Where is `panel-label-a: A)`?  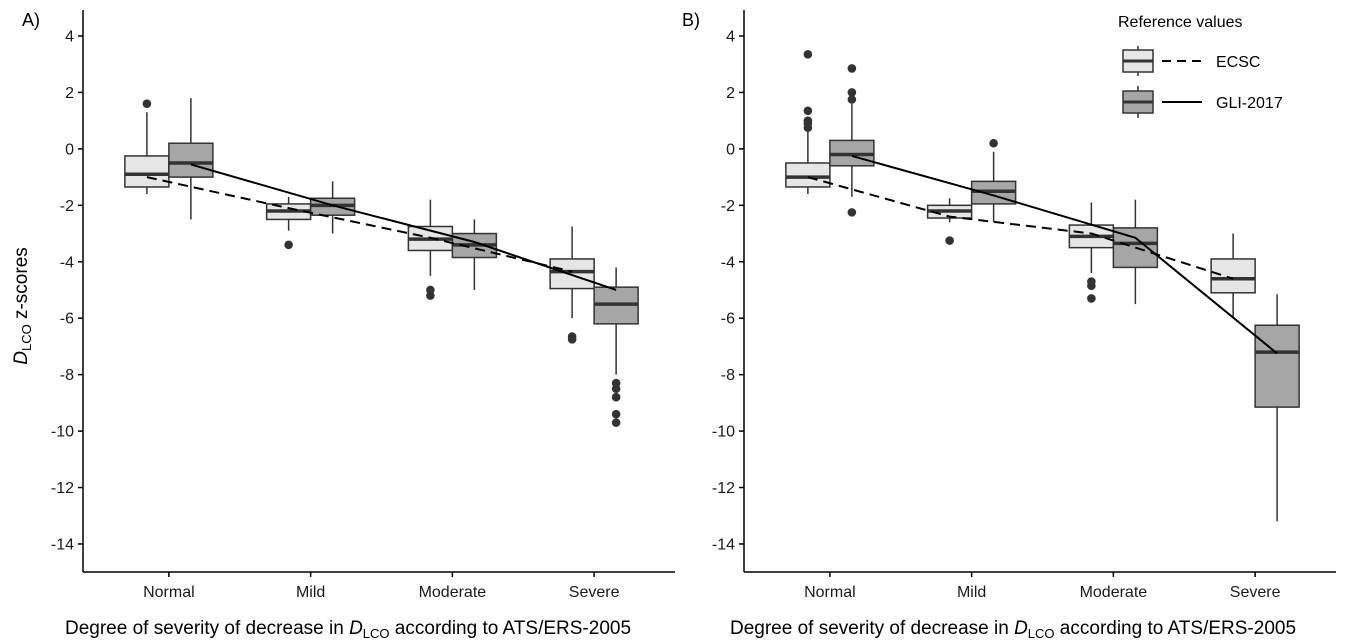
panel-label-a: A) is located at coordinates (31, 20).